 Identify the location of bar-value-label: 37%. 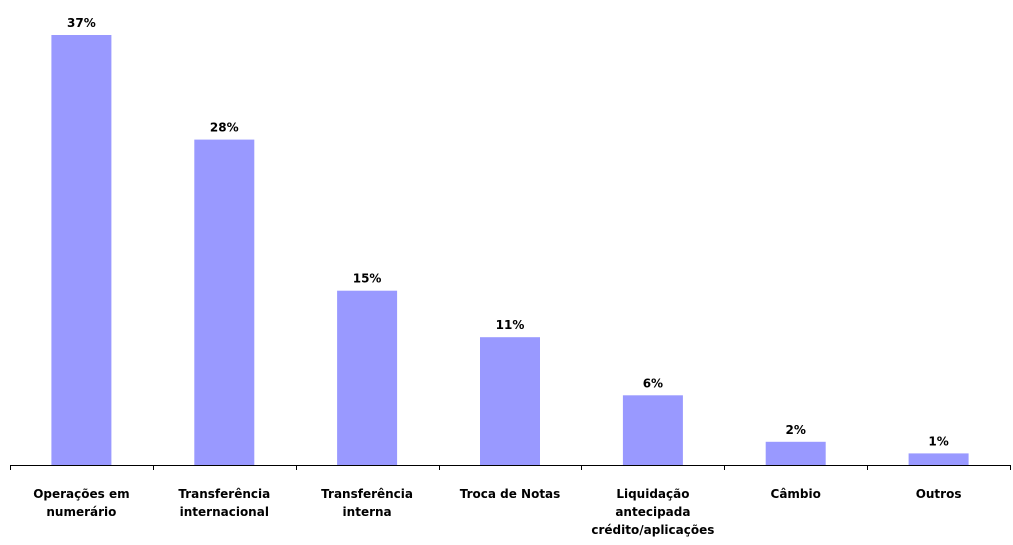
(81, 23).